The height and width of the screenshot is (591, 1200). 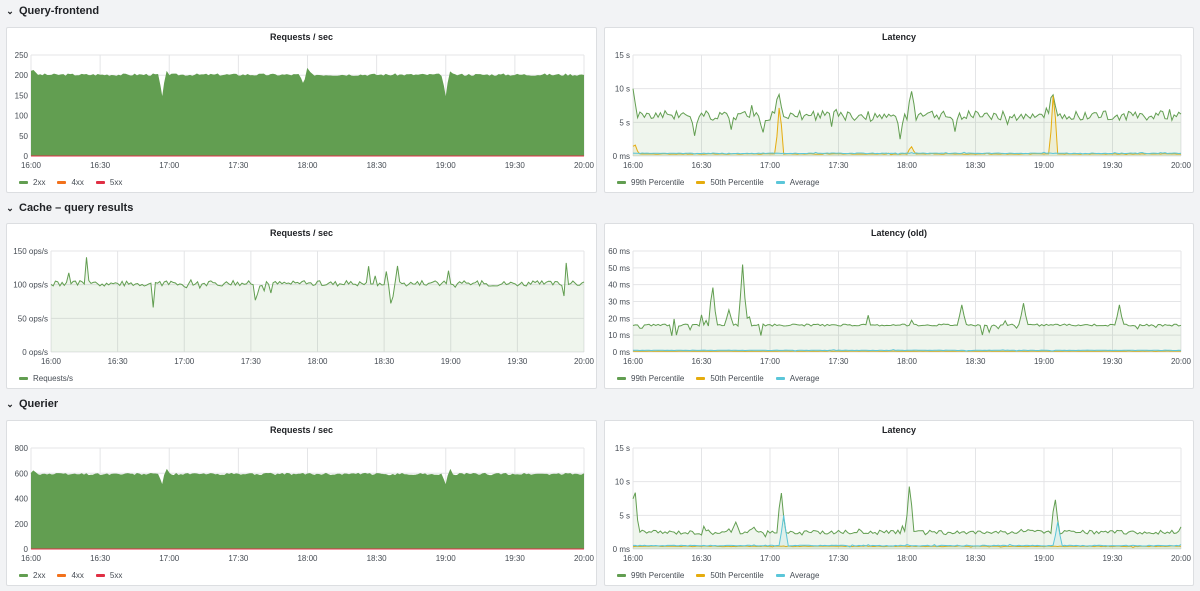 What do you see at coordinates (10, 207) in the screenshot?
I see `chevron-down-icon: ⌄` at bounding box center [10, 207].